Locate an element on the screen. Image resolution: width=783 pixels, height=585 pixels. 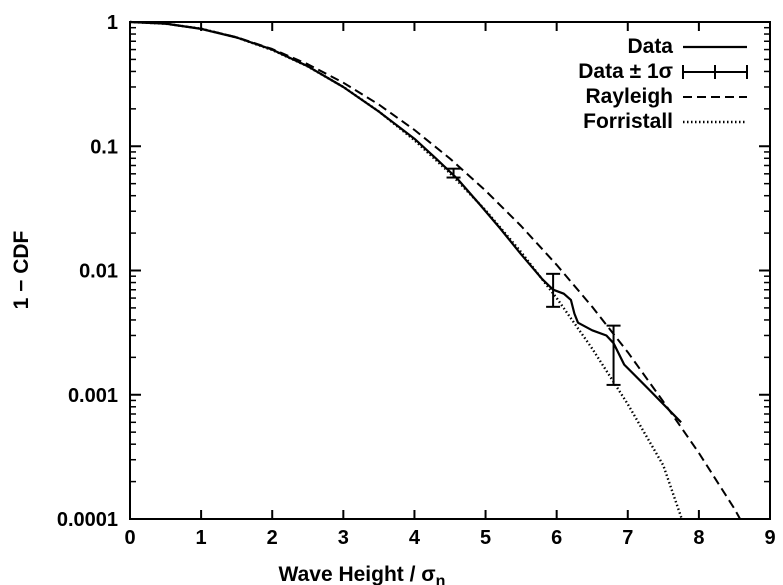
x-tick-label: 8 is located at coordinates (698, 538).